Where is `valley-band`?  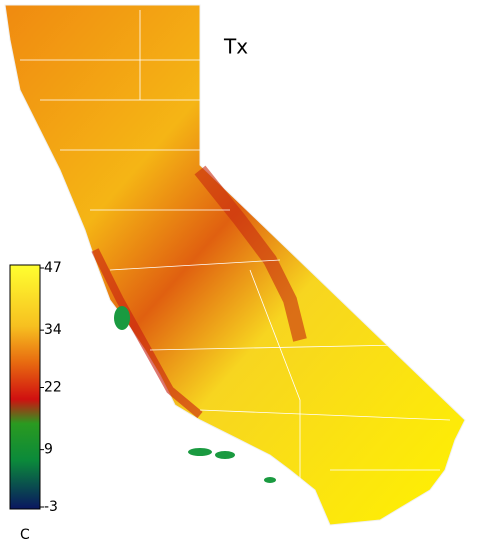 valley-band is located at coordinates (250, 253).